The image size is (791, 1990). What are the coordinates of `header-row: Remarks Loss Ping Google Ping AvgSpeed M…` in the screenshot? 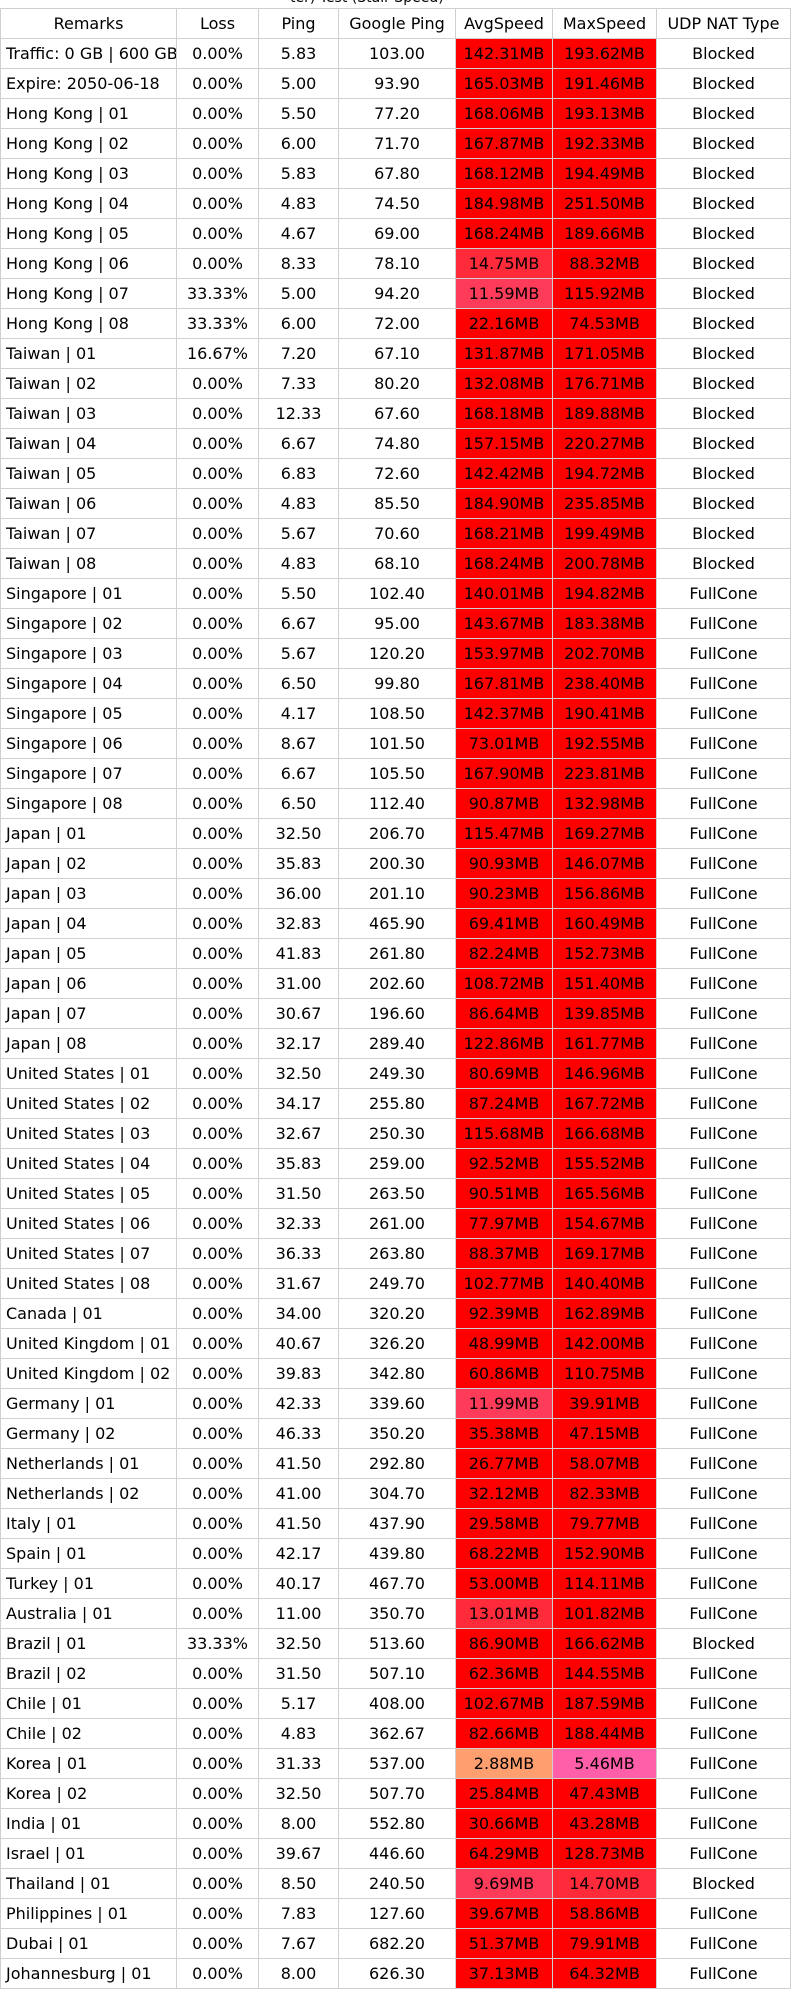 It's located at (395, 23).